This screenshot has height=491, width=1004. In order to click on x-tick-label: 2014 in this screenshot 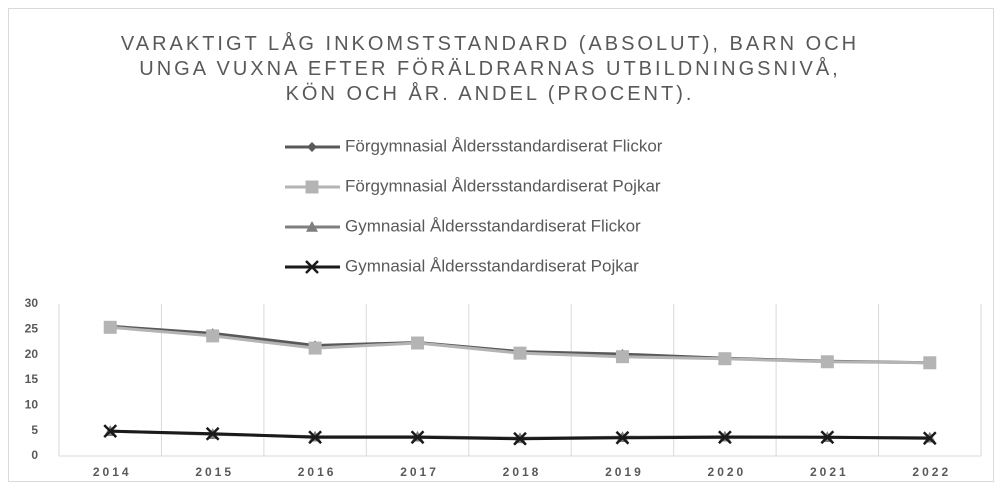, I will do `click(112, 472)`.